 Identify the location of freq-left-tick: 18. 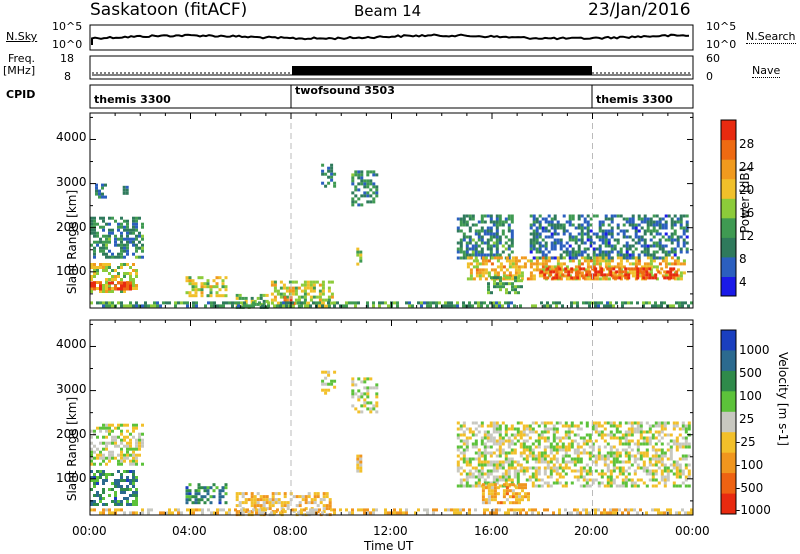
(67, 58).